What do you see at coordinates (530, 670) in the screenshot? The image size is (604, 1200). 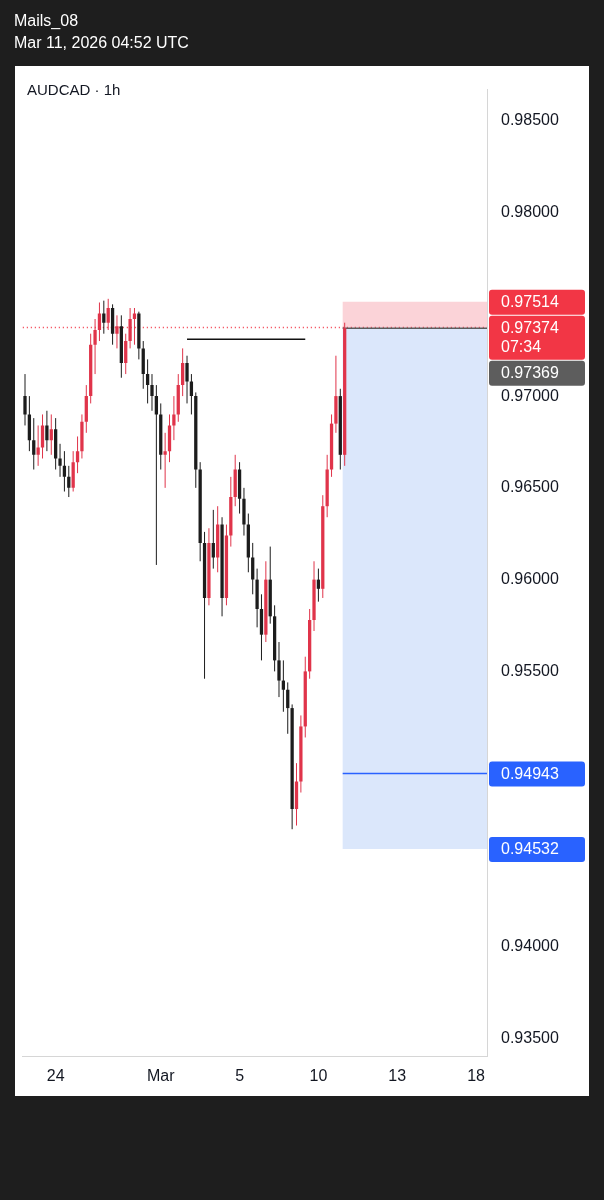 I see `y-tick-label: 0.95500` at bounding box center [530, 670].